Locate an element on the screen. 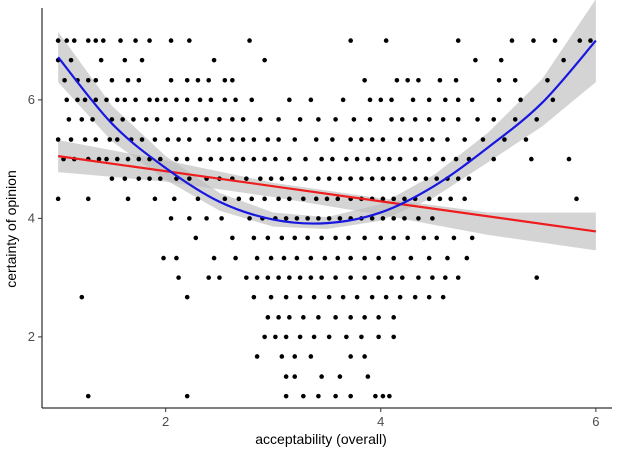 The image size is (634, 458). linear-fit-line is located at coordinates (327, 194).